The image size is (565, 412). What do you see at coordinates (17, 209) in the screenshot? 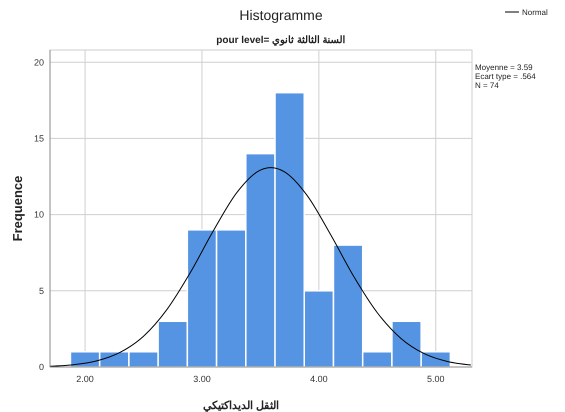
I see `y-axis-title: Frequence` at bounding box center [17, 209].